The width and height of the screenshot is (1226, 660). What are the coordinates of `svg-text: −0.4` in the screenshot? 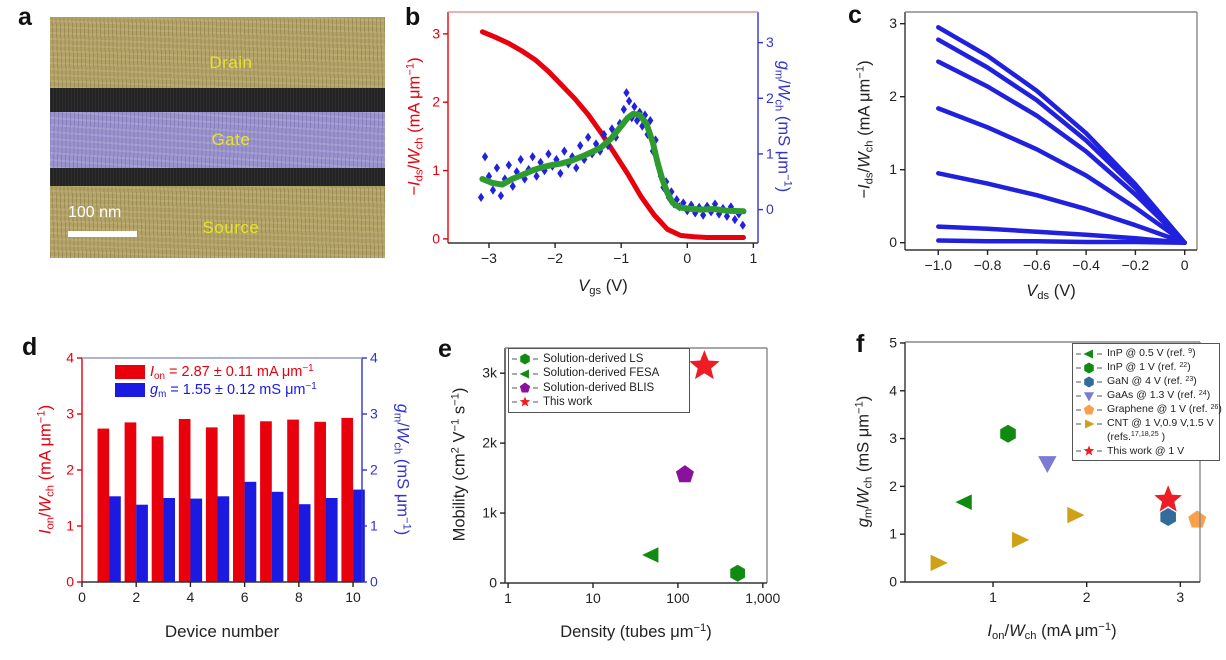 It's located at (1086, 265).